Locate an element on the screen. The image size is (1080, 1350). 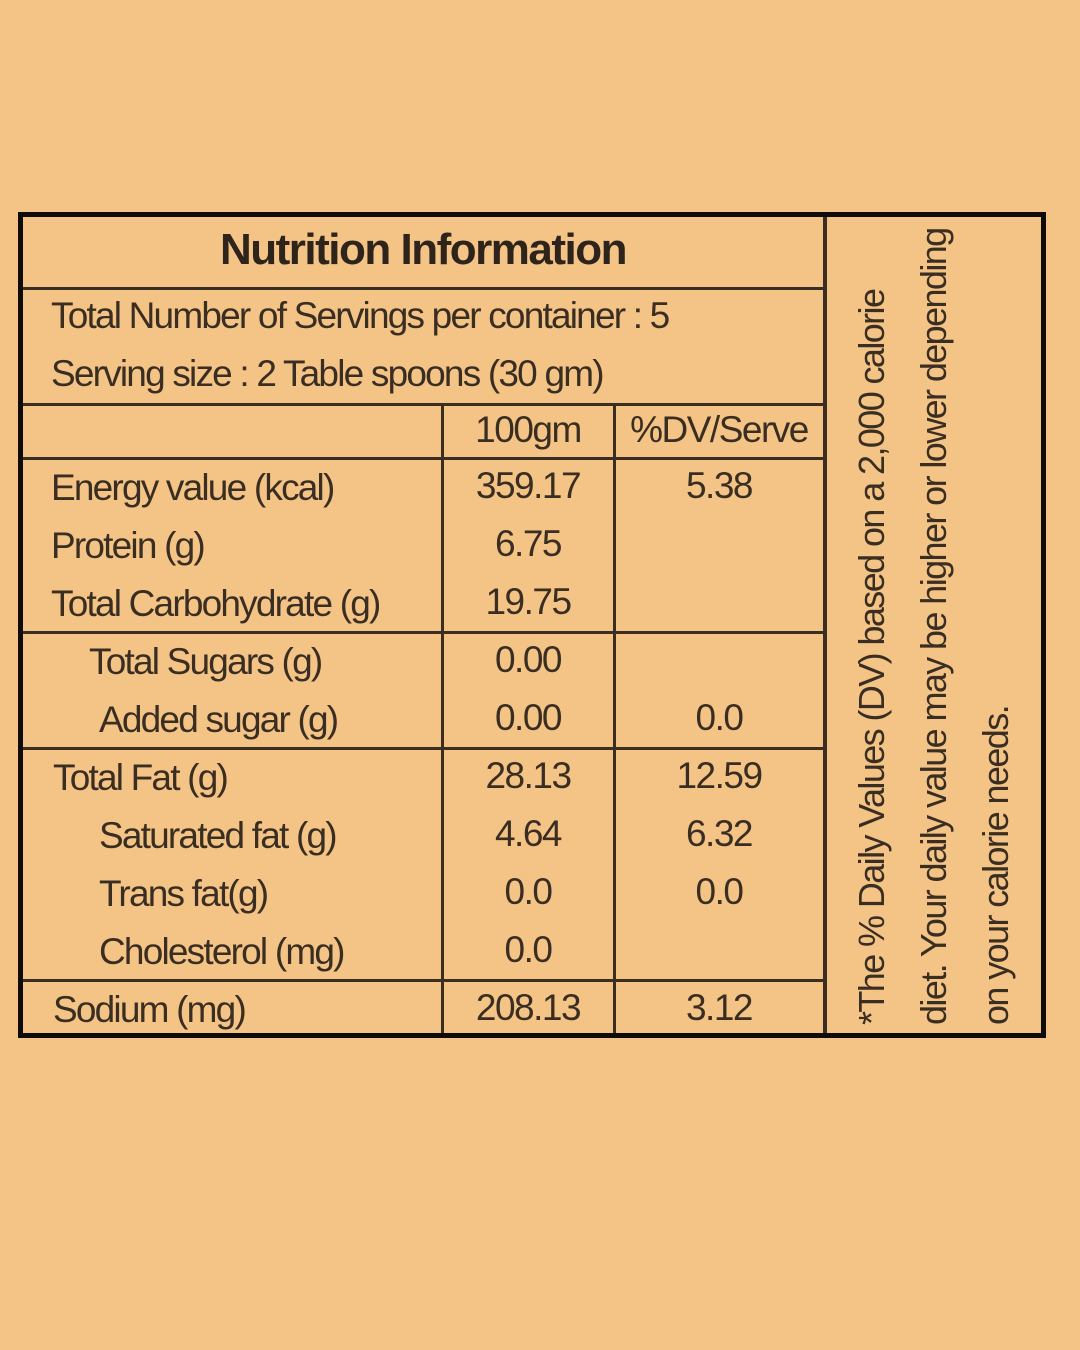
row-carbohydrate-per100: 19.75 is located at coordinates (528, 601).